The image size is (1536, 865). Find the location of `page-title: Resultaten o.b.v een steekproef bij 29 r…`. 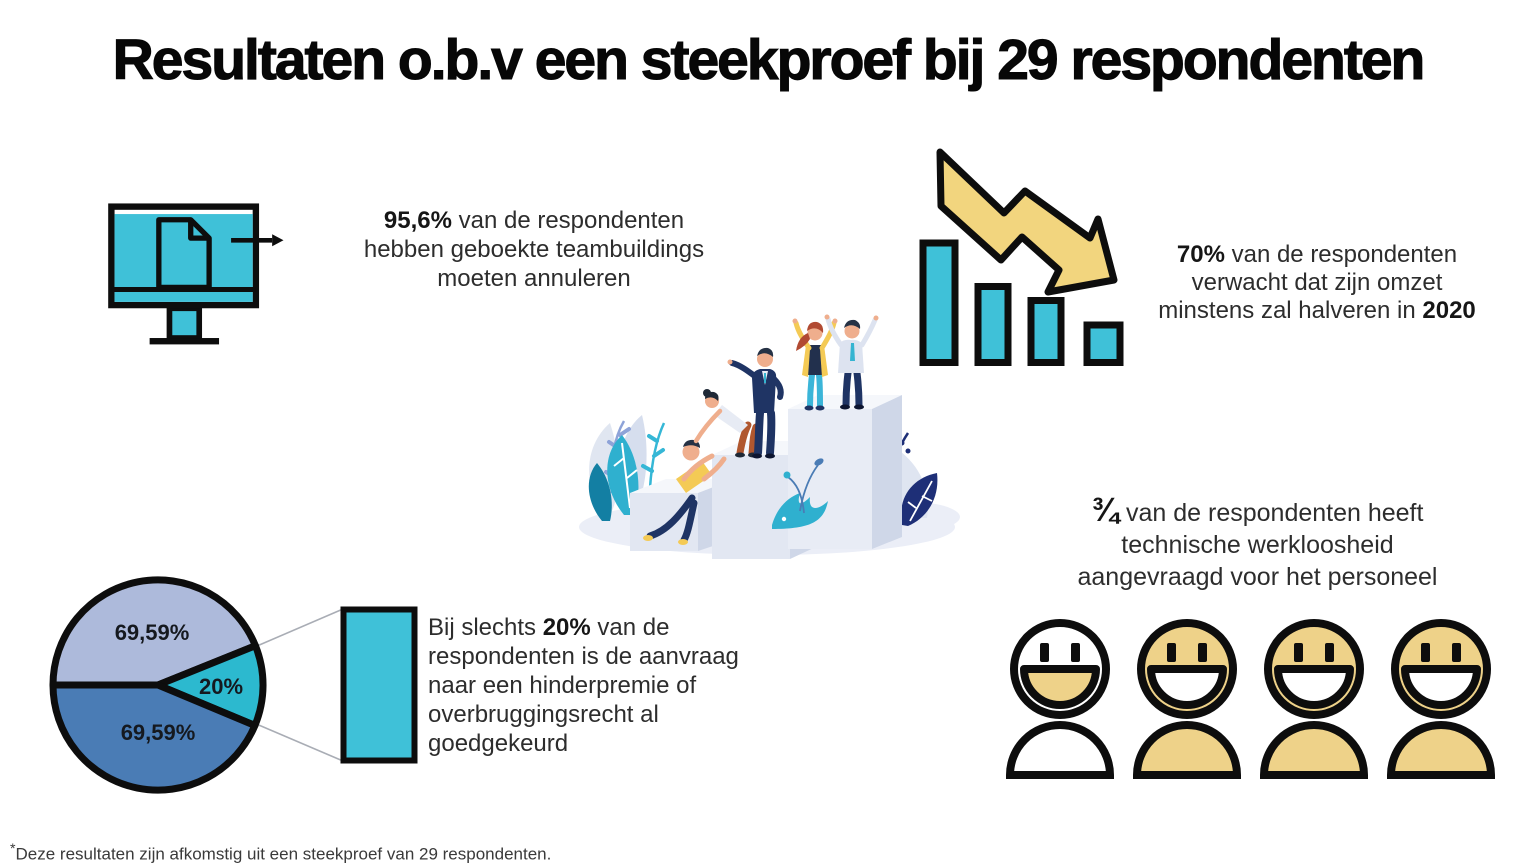

page-title: Resultaten o.b.v een steekproef bij 29 r… is located at coordinates (769, 59).